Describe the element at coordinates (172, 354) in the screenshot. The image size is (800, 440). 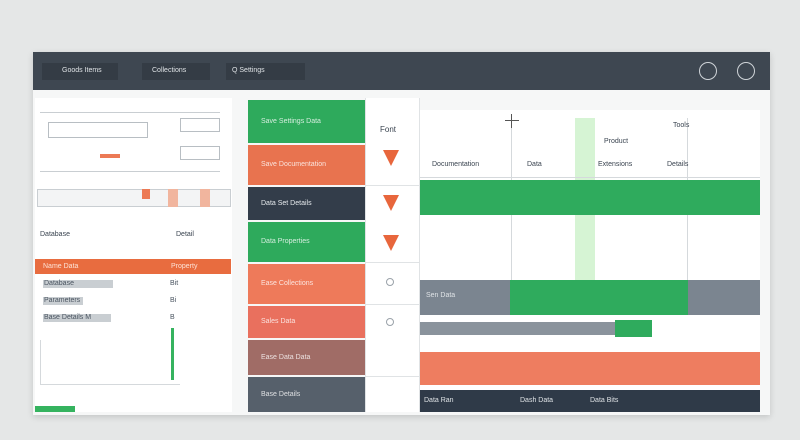
I see `indicator` at that location.